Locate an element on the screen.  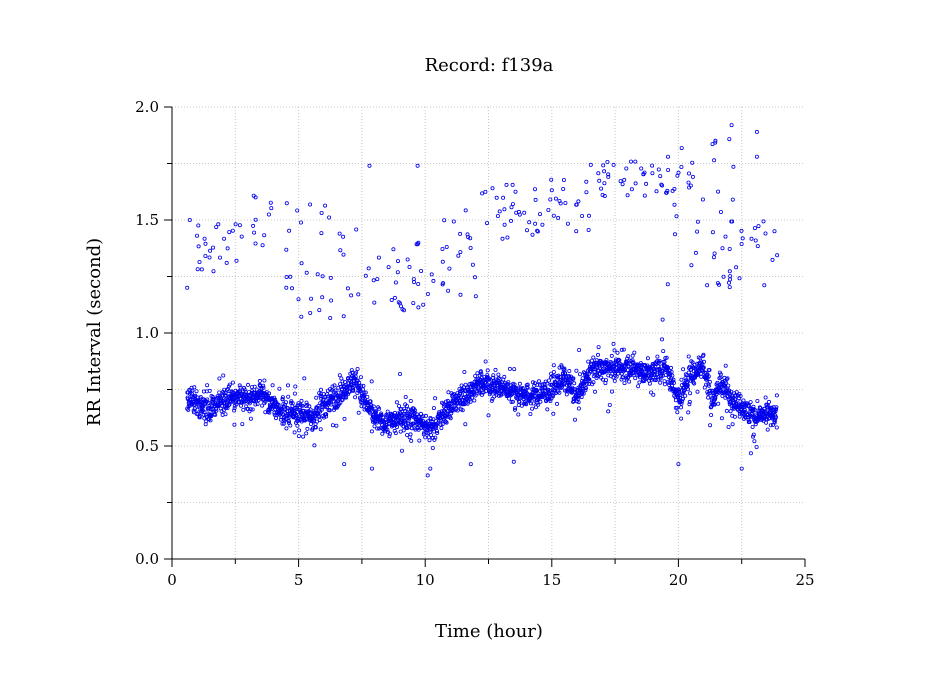
y-tick-label: 1.0 is located at coordinates (147, 333).